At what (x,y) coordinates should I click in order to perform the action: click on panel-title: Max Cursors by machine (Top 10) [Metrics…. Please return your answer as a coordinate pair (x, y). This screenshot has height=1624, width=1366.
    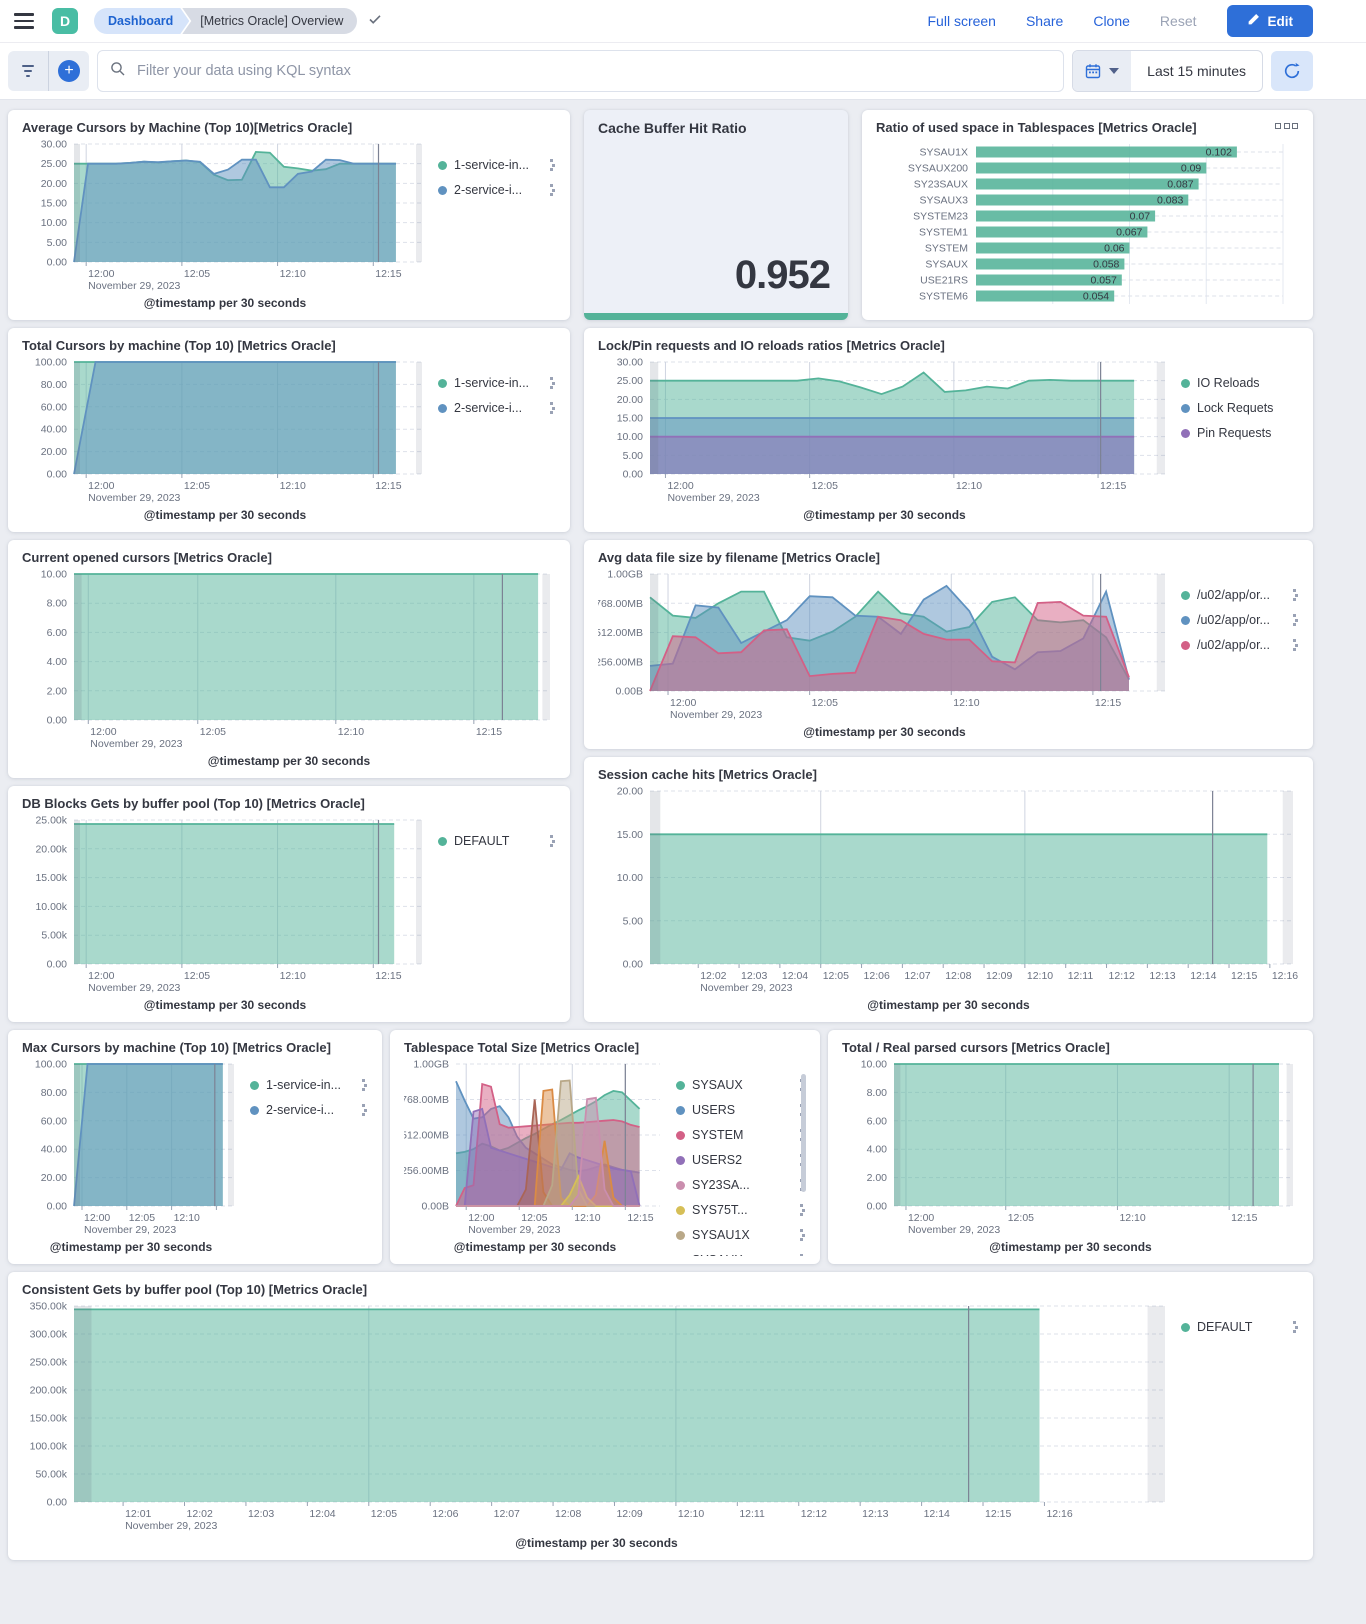
    Looking at the image, I should click on (195, 1048).